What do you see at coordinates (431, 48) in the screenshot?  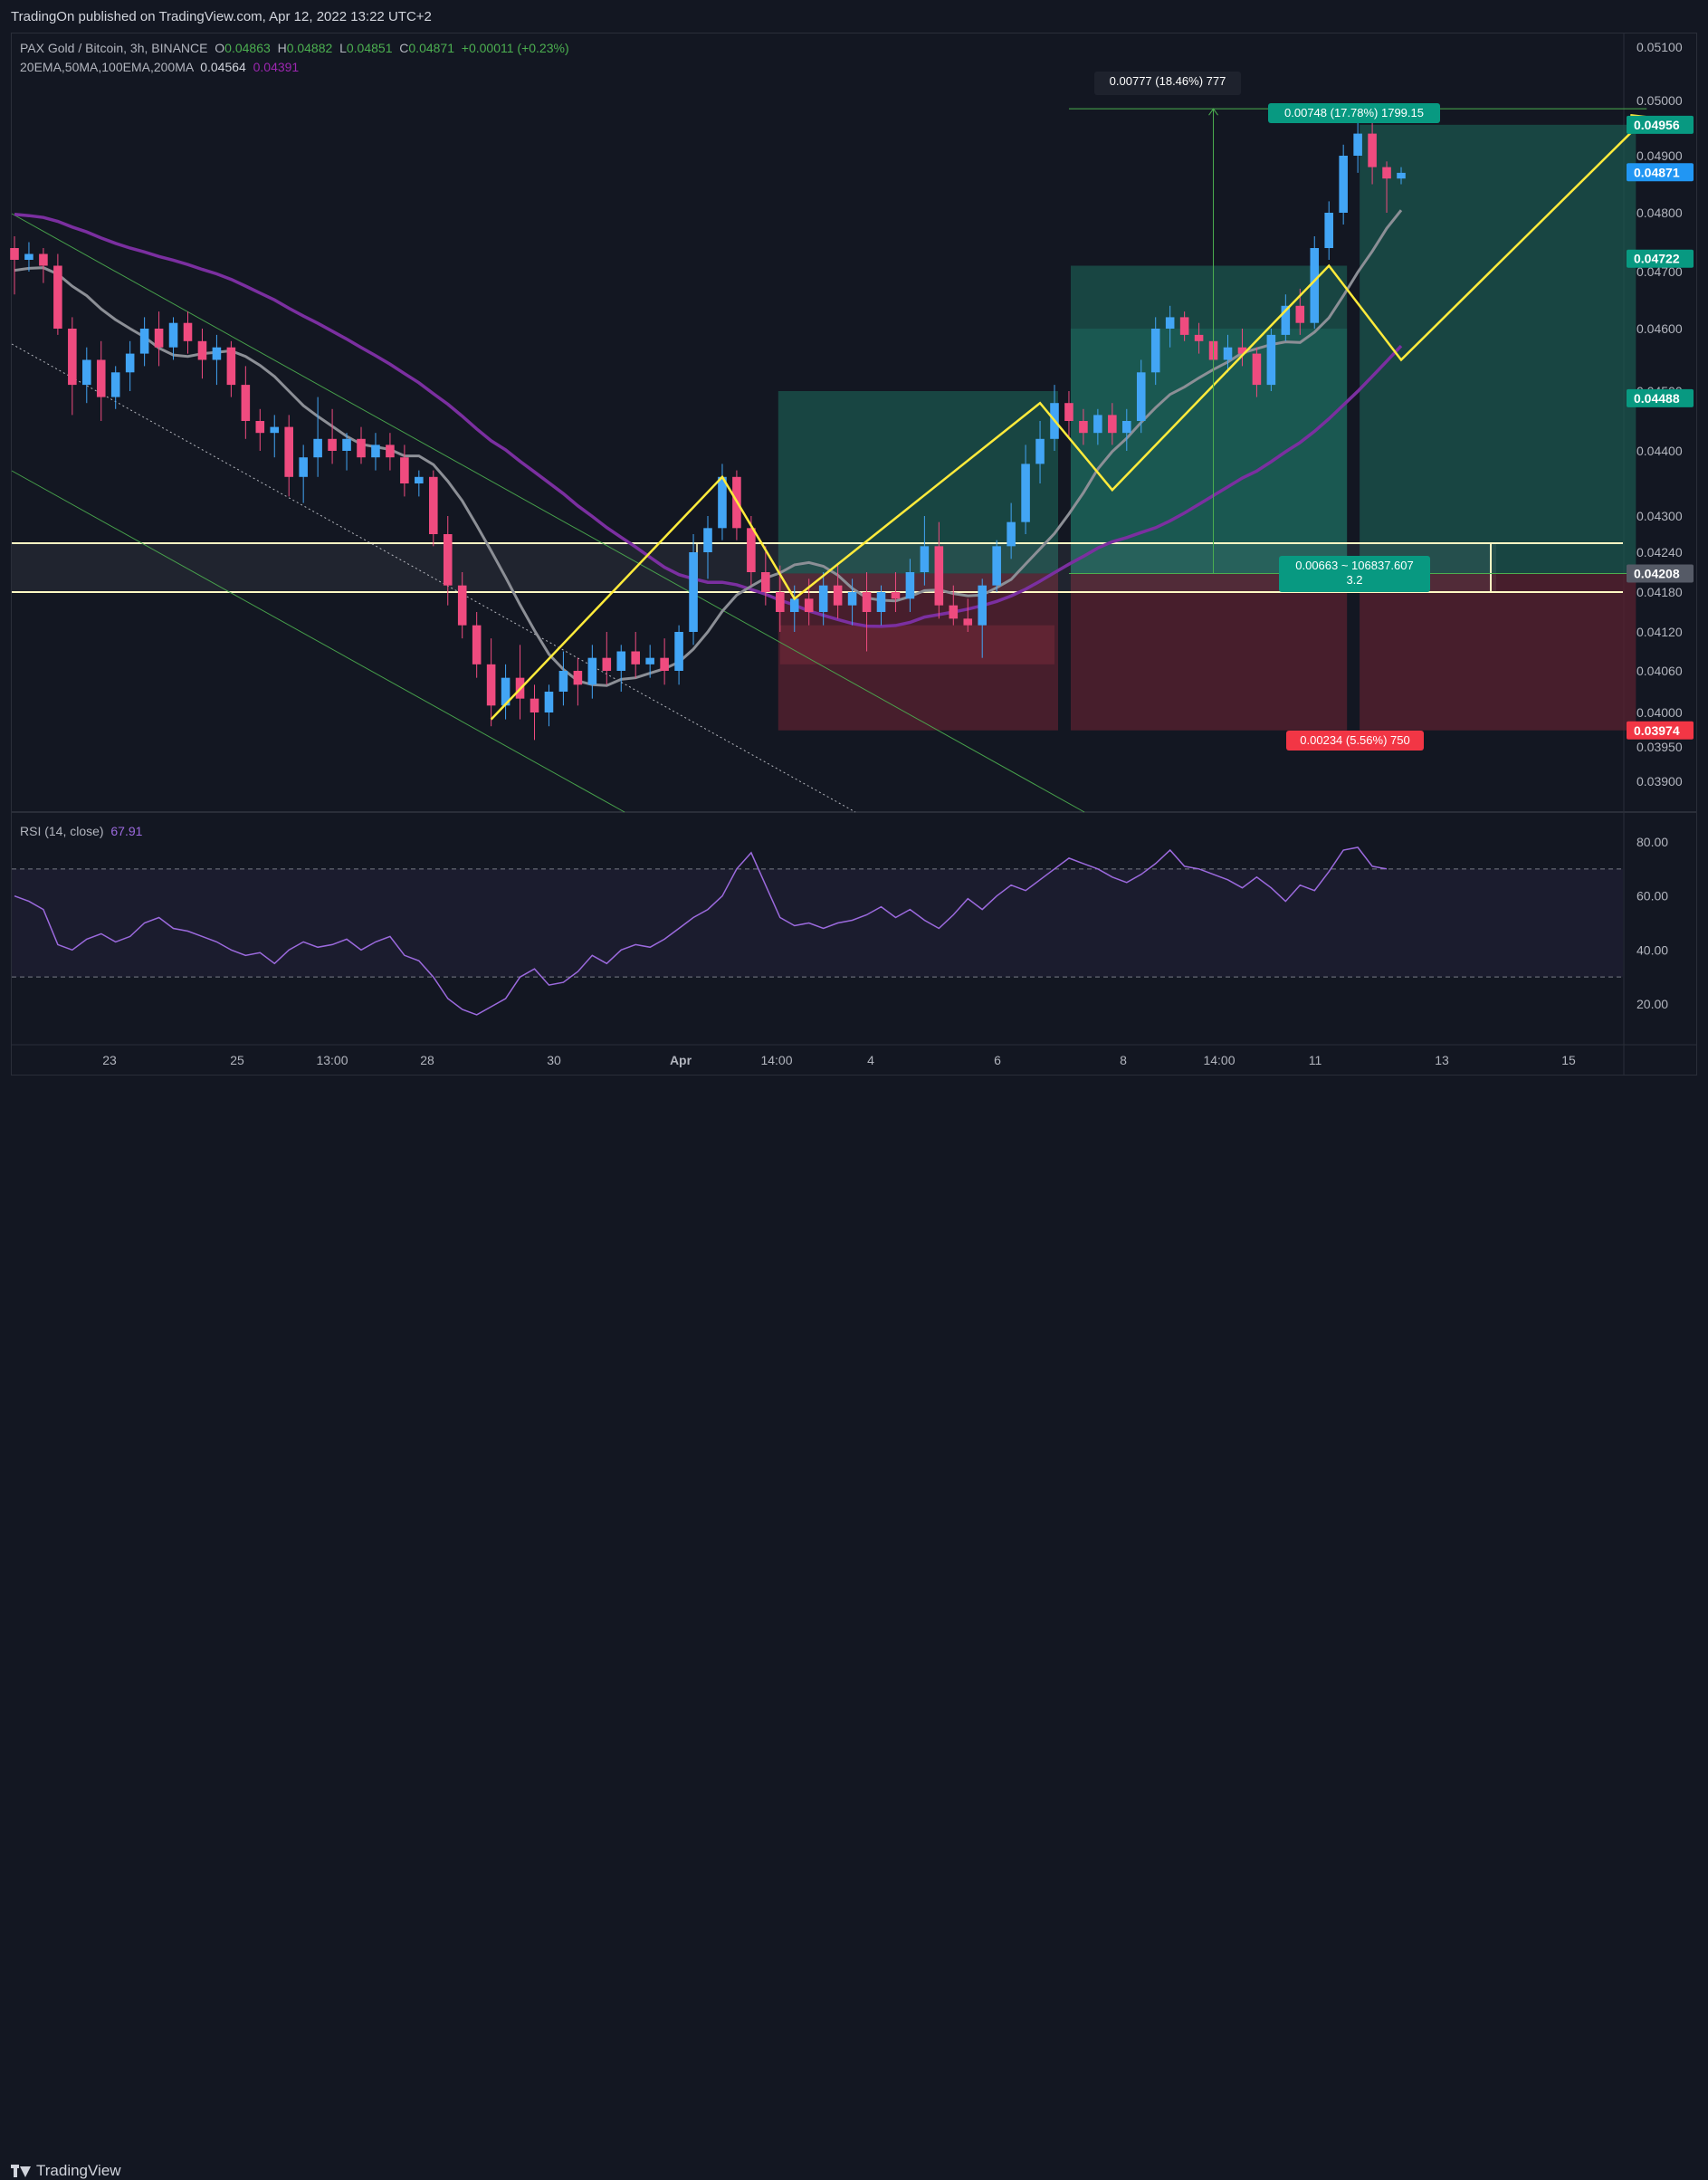 I see `close-value: 0.04871` at bounding box center [431, 48].